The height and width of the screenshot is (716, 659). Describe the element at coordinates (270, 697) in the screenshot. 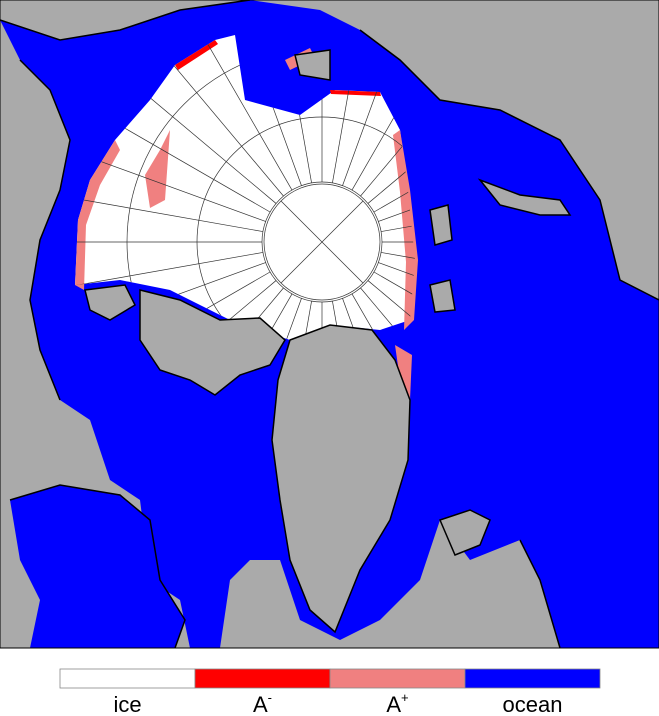

I see `legend-label-sup: -` at that location.